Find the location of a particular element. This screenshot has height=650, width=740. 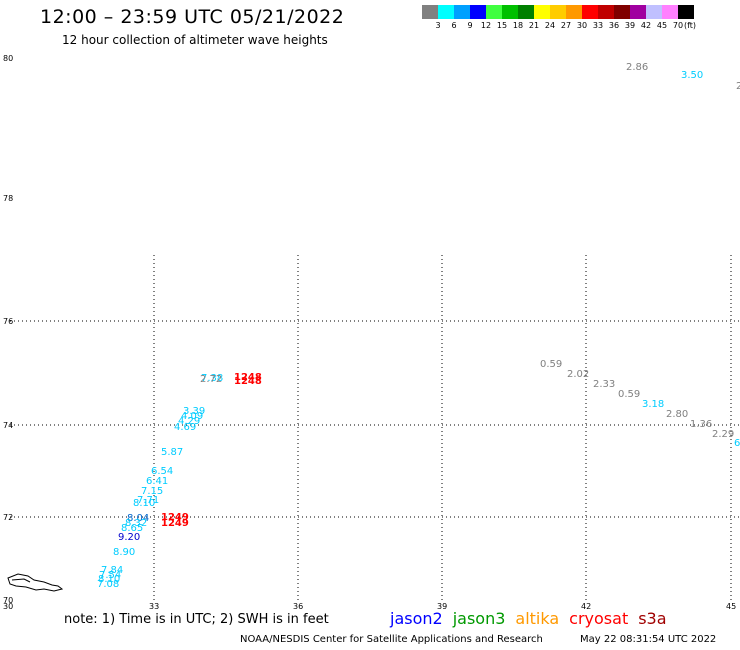

wave-height-label: 5.87 is located at coordinates (172, 452).